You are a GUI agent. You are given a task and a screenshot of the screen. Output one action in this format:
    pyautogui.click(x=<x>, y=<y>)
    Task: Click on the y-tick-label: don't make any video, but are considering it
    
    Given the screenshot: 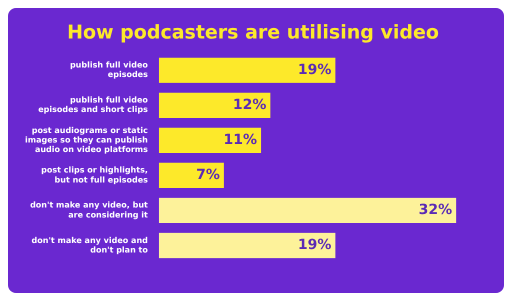 What is the action you would take?
    pyautogui.click(x=89, y=210)
    